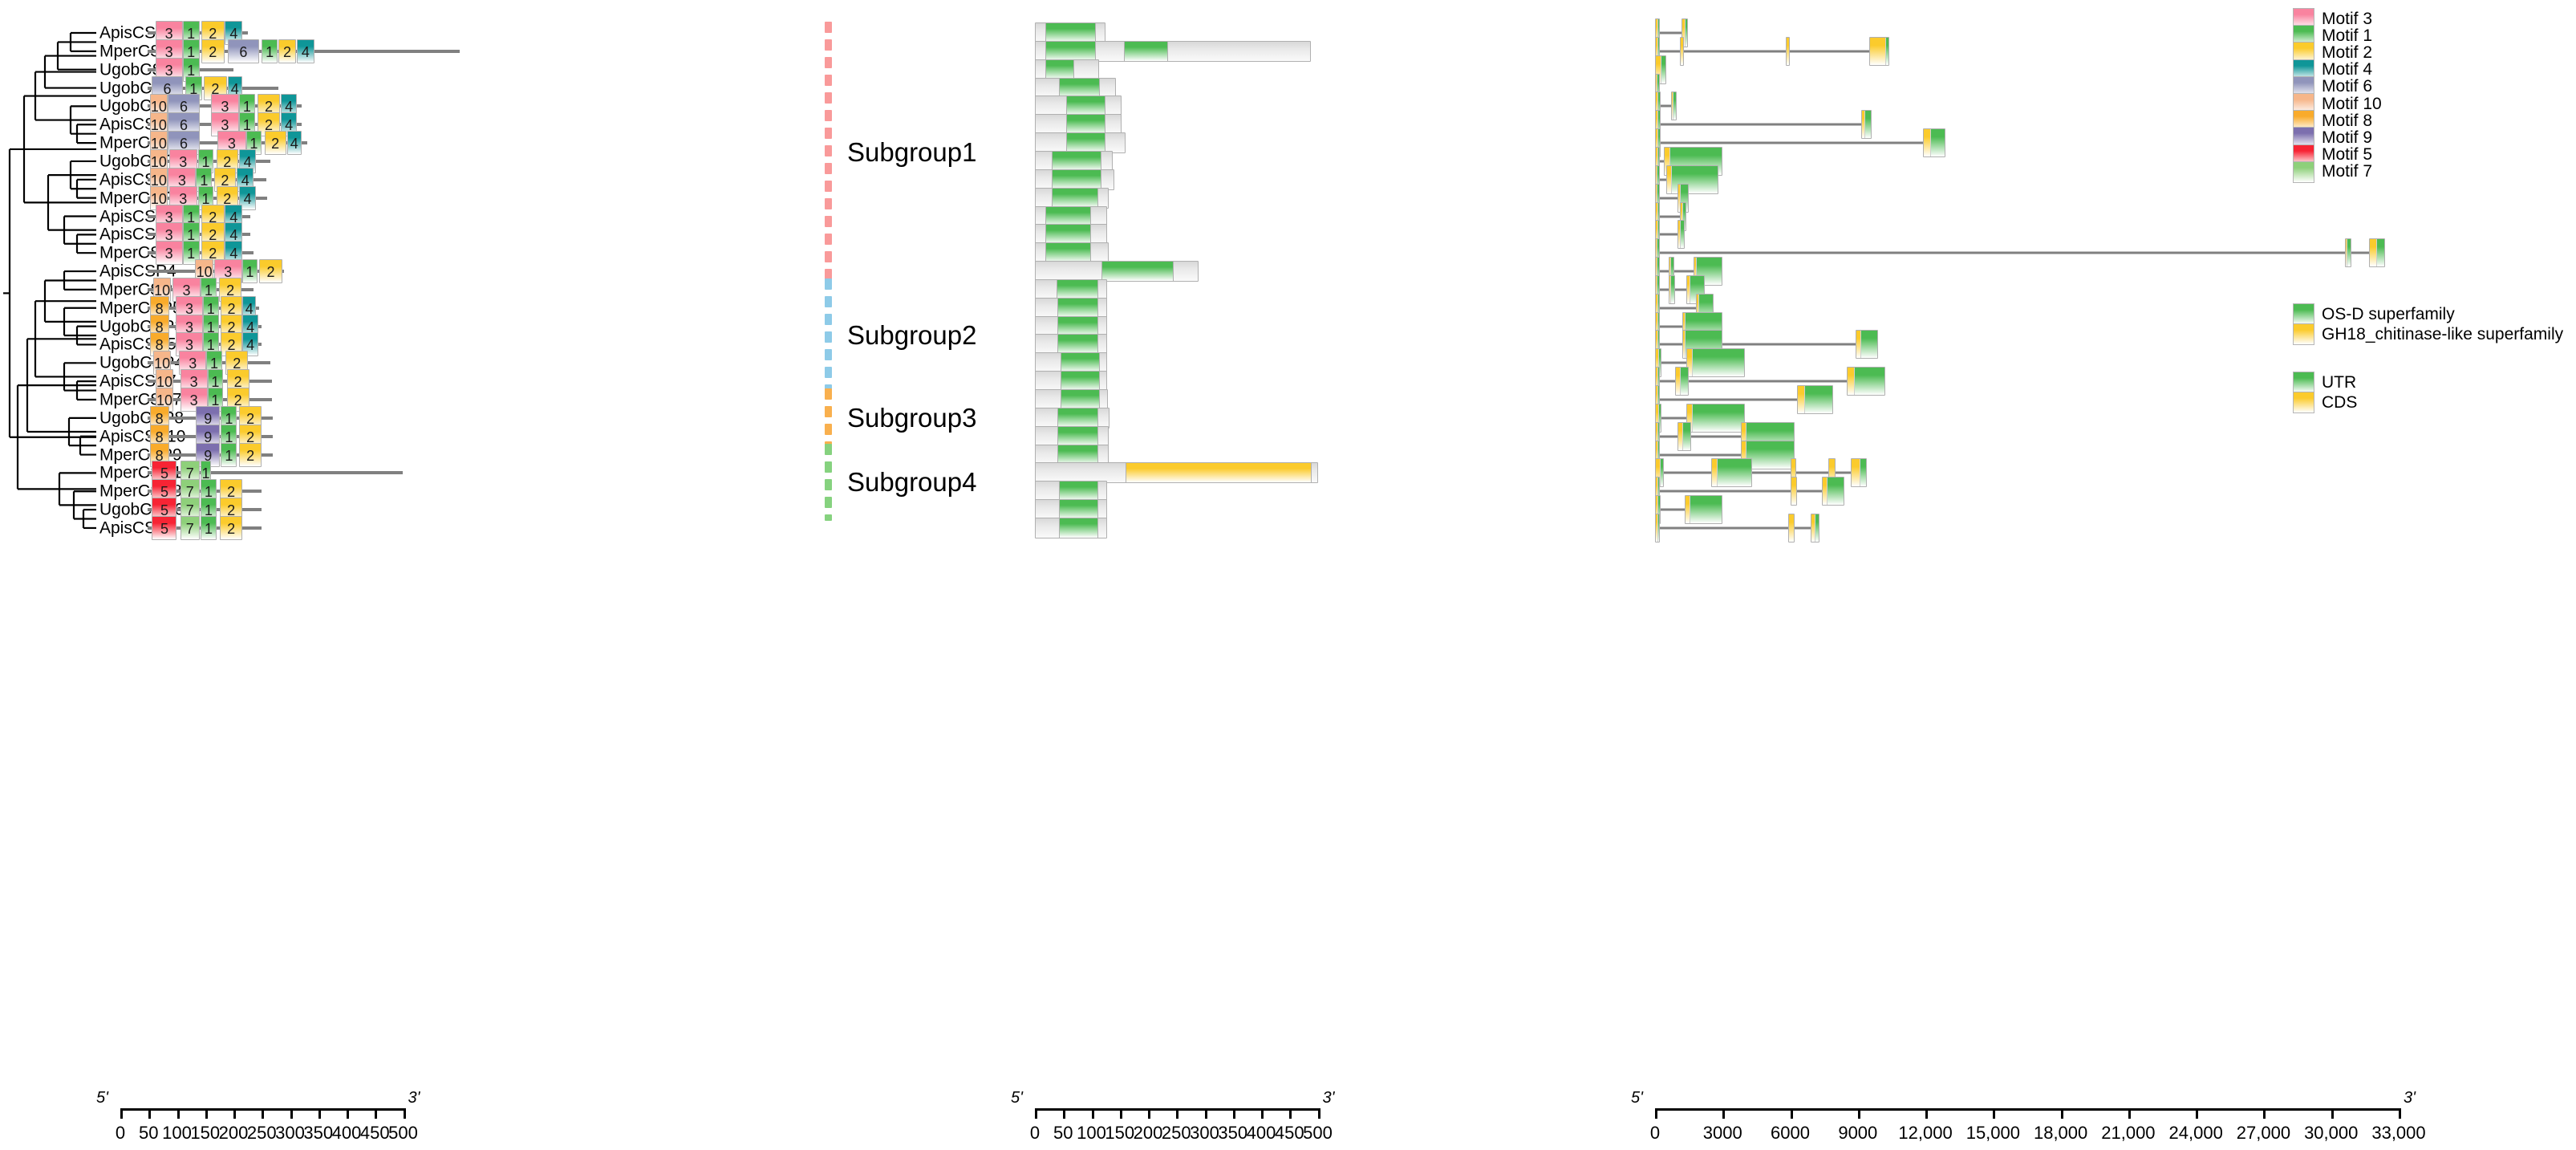  I want to click on motif-box: 3, so click(169, 254).